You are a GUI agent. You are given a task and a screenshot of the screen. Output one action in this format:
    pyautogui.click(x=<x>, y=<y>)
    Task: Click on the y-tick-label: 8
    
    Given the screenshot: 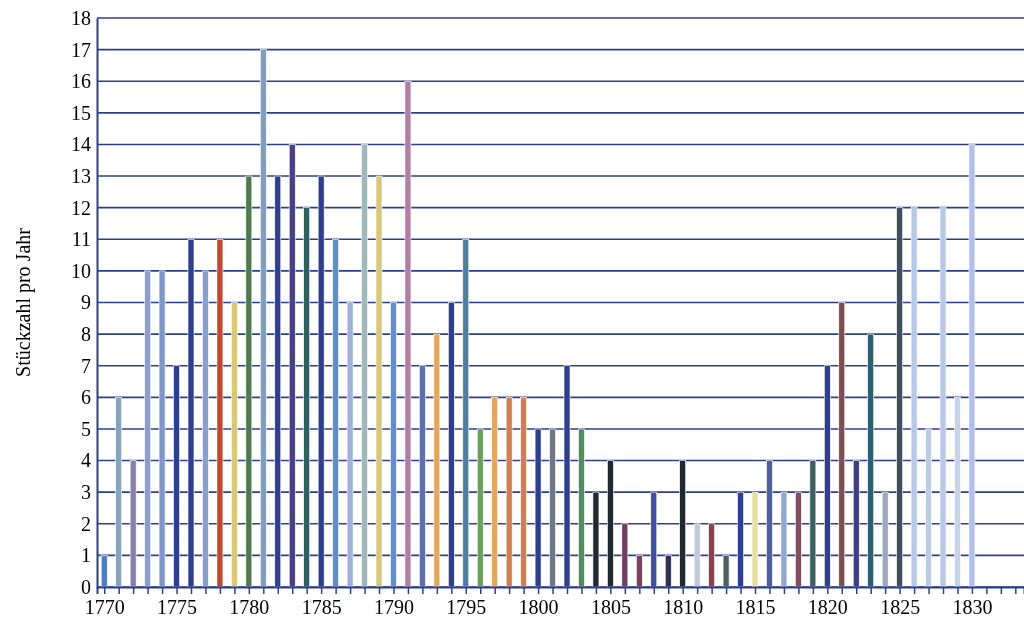 What is the action you would take?
    pyautogui.click(x=86, y=334)
    